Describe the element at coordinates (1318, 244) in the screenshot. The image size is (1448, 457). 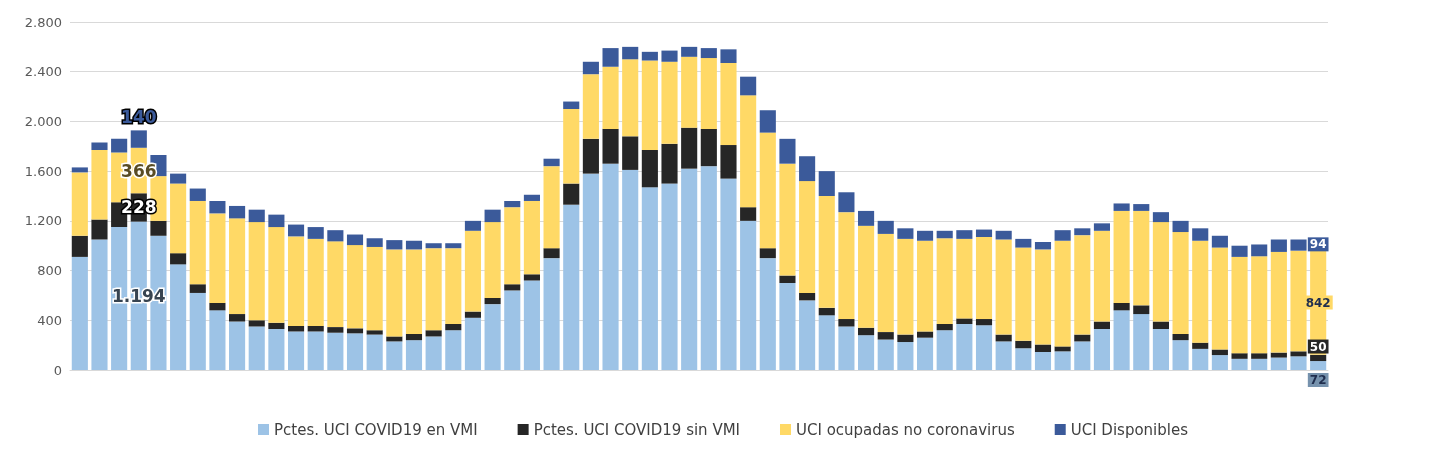
I see `data-label: 94` at that location.